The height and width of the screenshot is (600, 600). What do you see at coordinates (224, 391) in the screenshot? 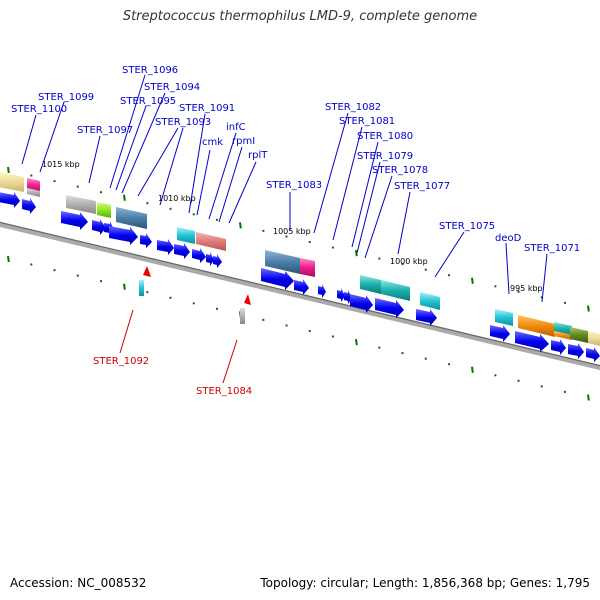
I see `gene-label-reverse: STER_1084` at bounding box center [224, 391].